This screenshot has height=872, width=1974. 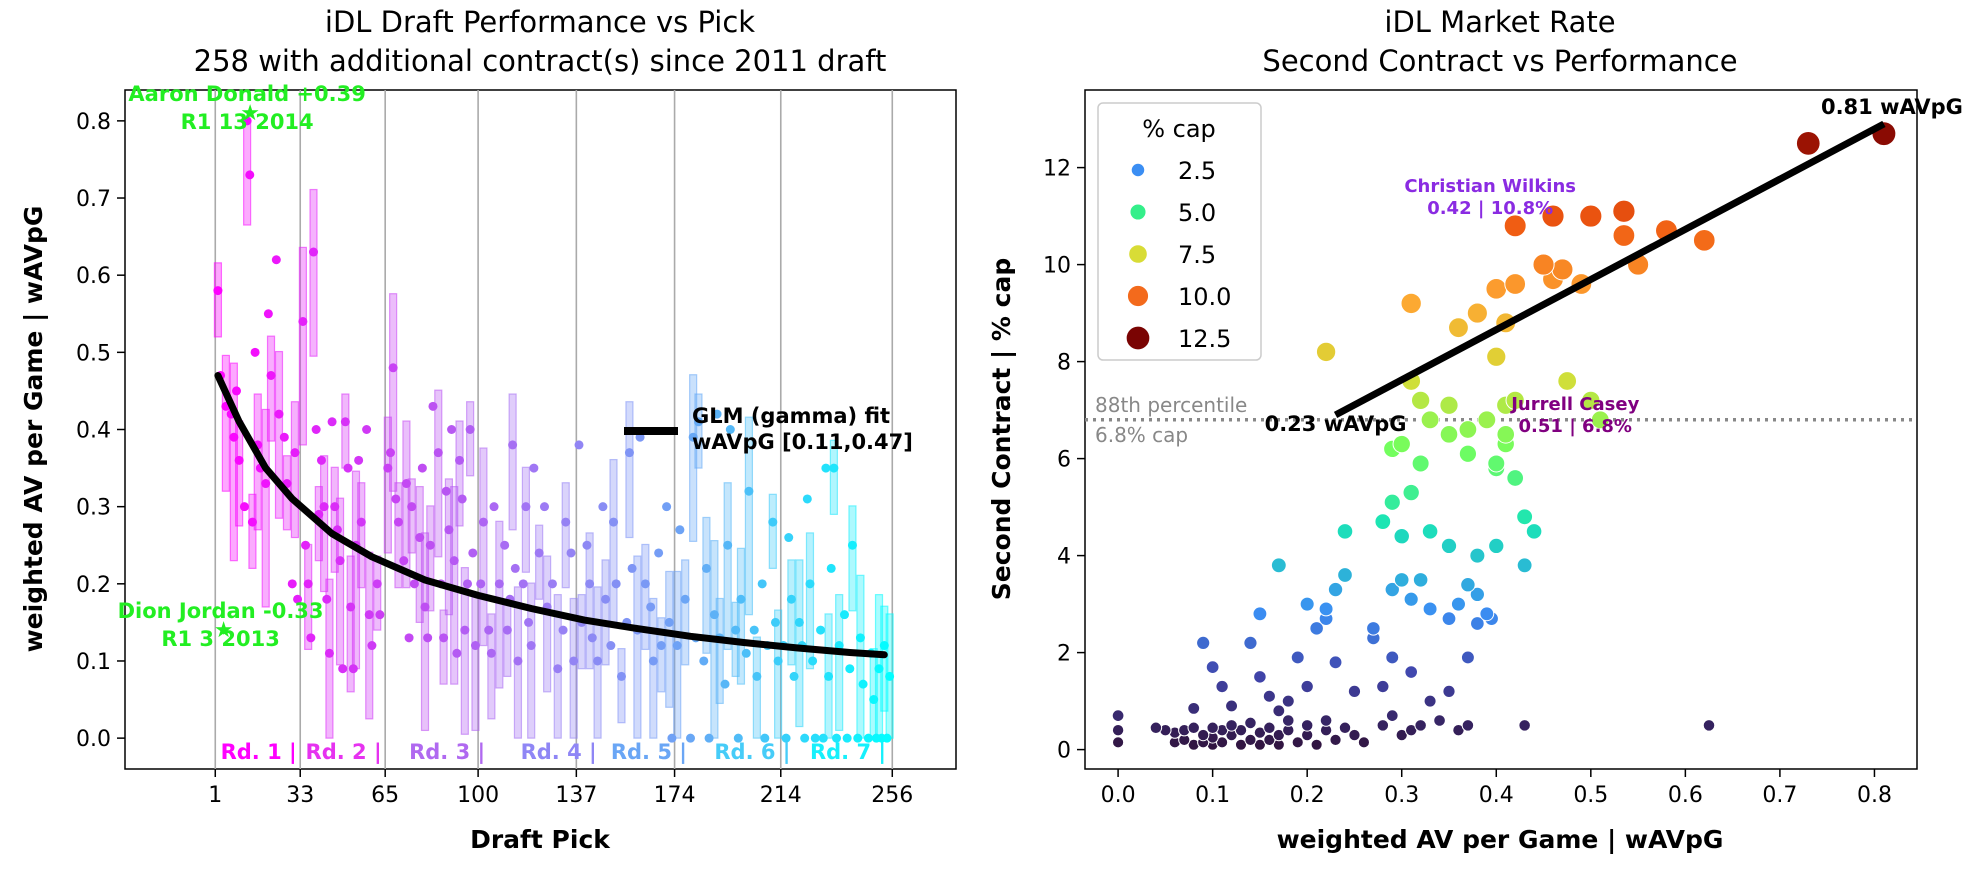 What do you see at coordinates (1064, 557) in the screenshot?
I see `y-tick-label: 4` at bounding box center [1064, 557].